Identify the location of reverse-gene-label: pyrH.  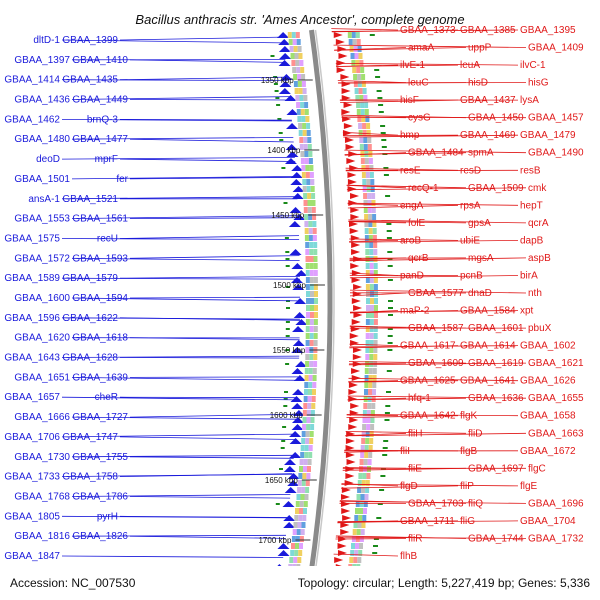
(107, 516).